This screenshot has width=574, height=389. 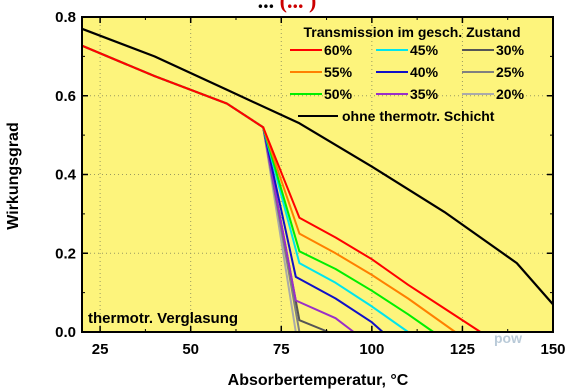 I want to click on legend-label: 40%, so click(x=424, y=72).